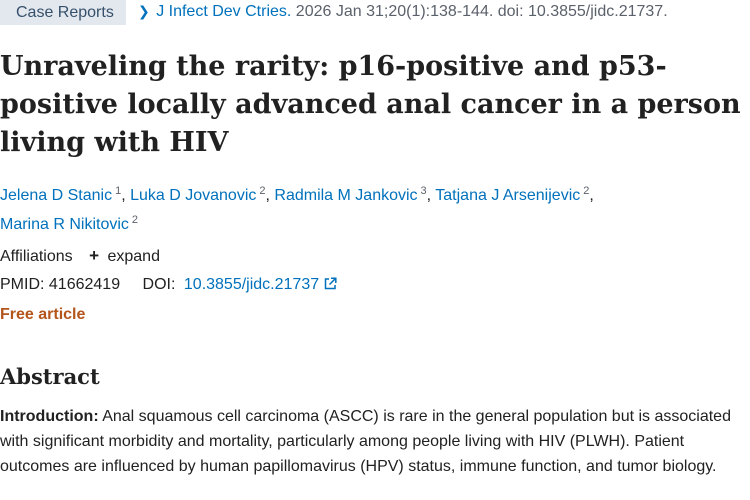 The height and width of the screenshot is (500, 750). Describe the element at coordinates (508, 195) in the screenshot. I see `author-link: Tatjana J Arsenijevic` at that location.